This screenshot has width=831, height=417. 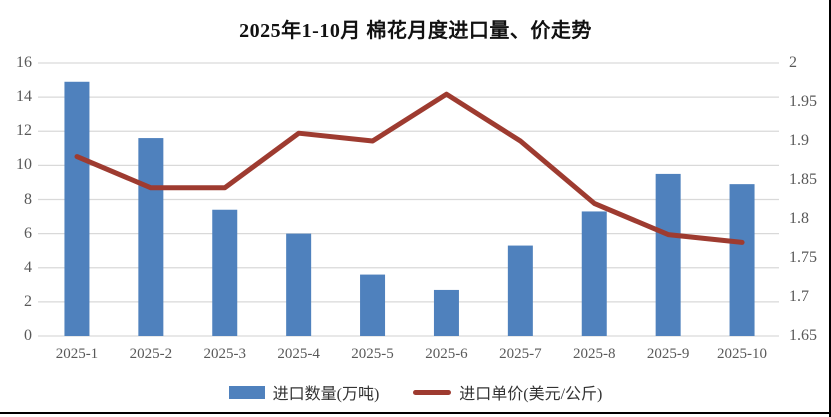 I want to click on y-right-tick-1.9: 1.9, so click(x=799, y=140).